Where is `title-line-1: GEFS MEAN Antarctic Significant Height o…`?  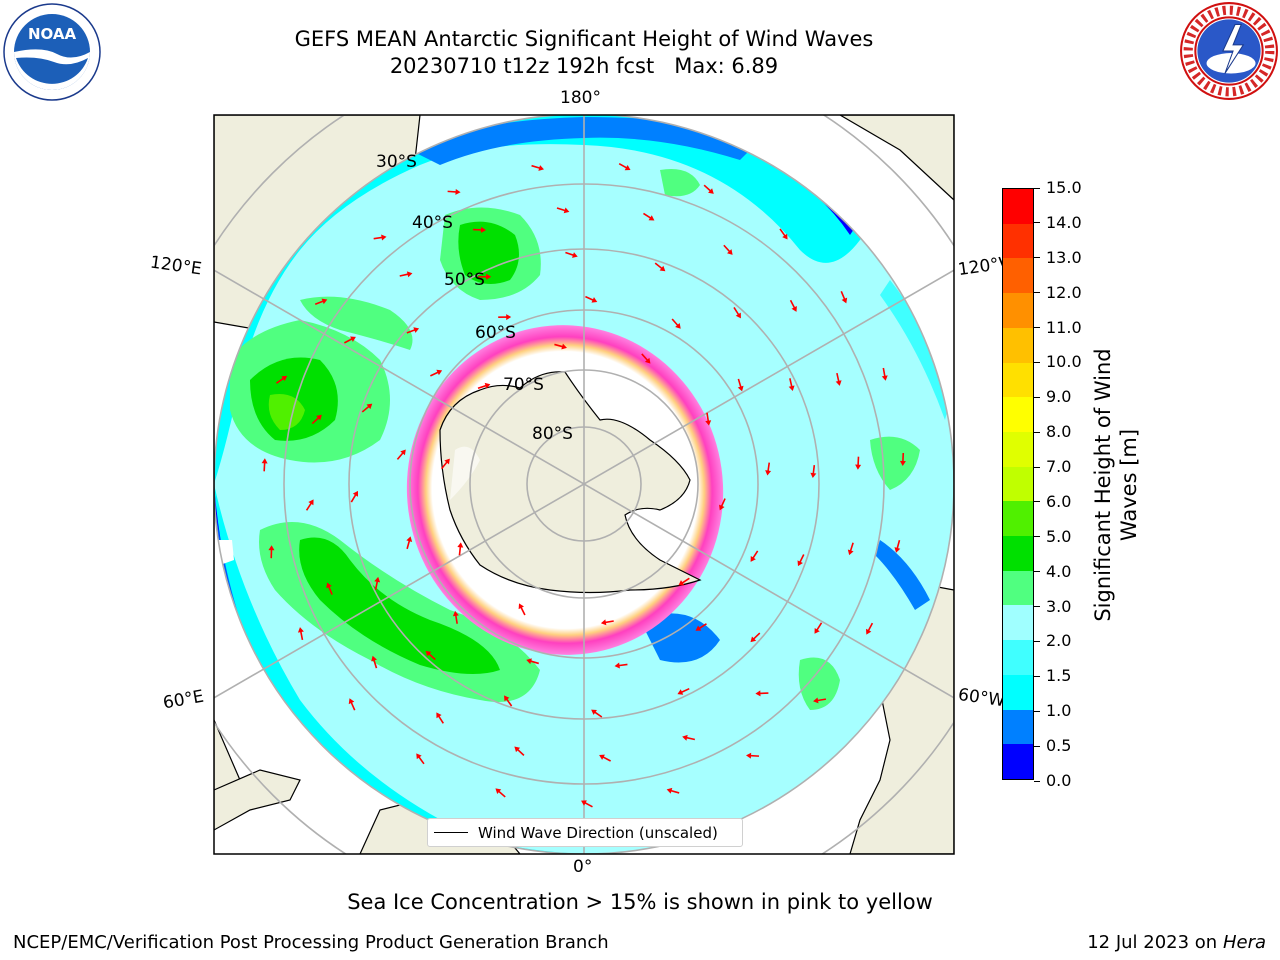
title-line-1: GEFS MEAN Antarctic Significant Height o… is located at coordinates (584, 39).